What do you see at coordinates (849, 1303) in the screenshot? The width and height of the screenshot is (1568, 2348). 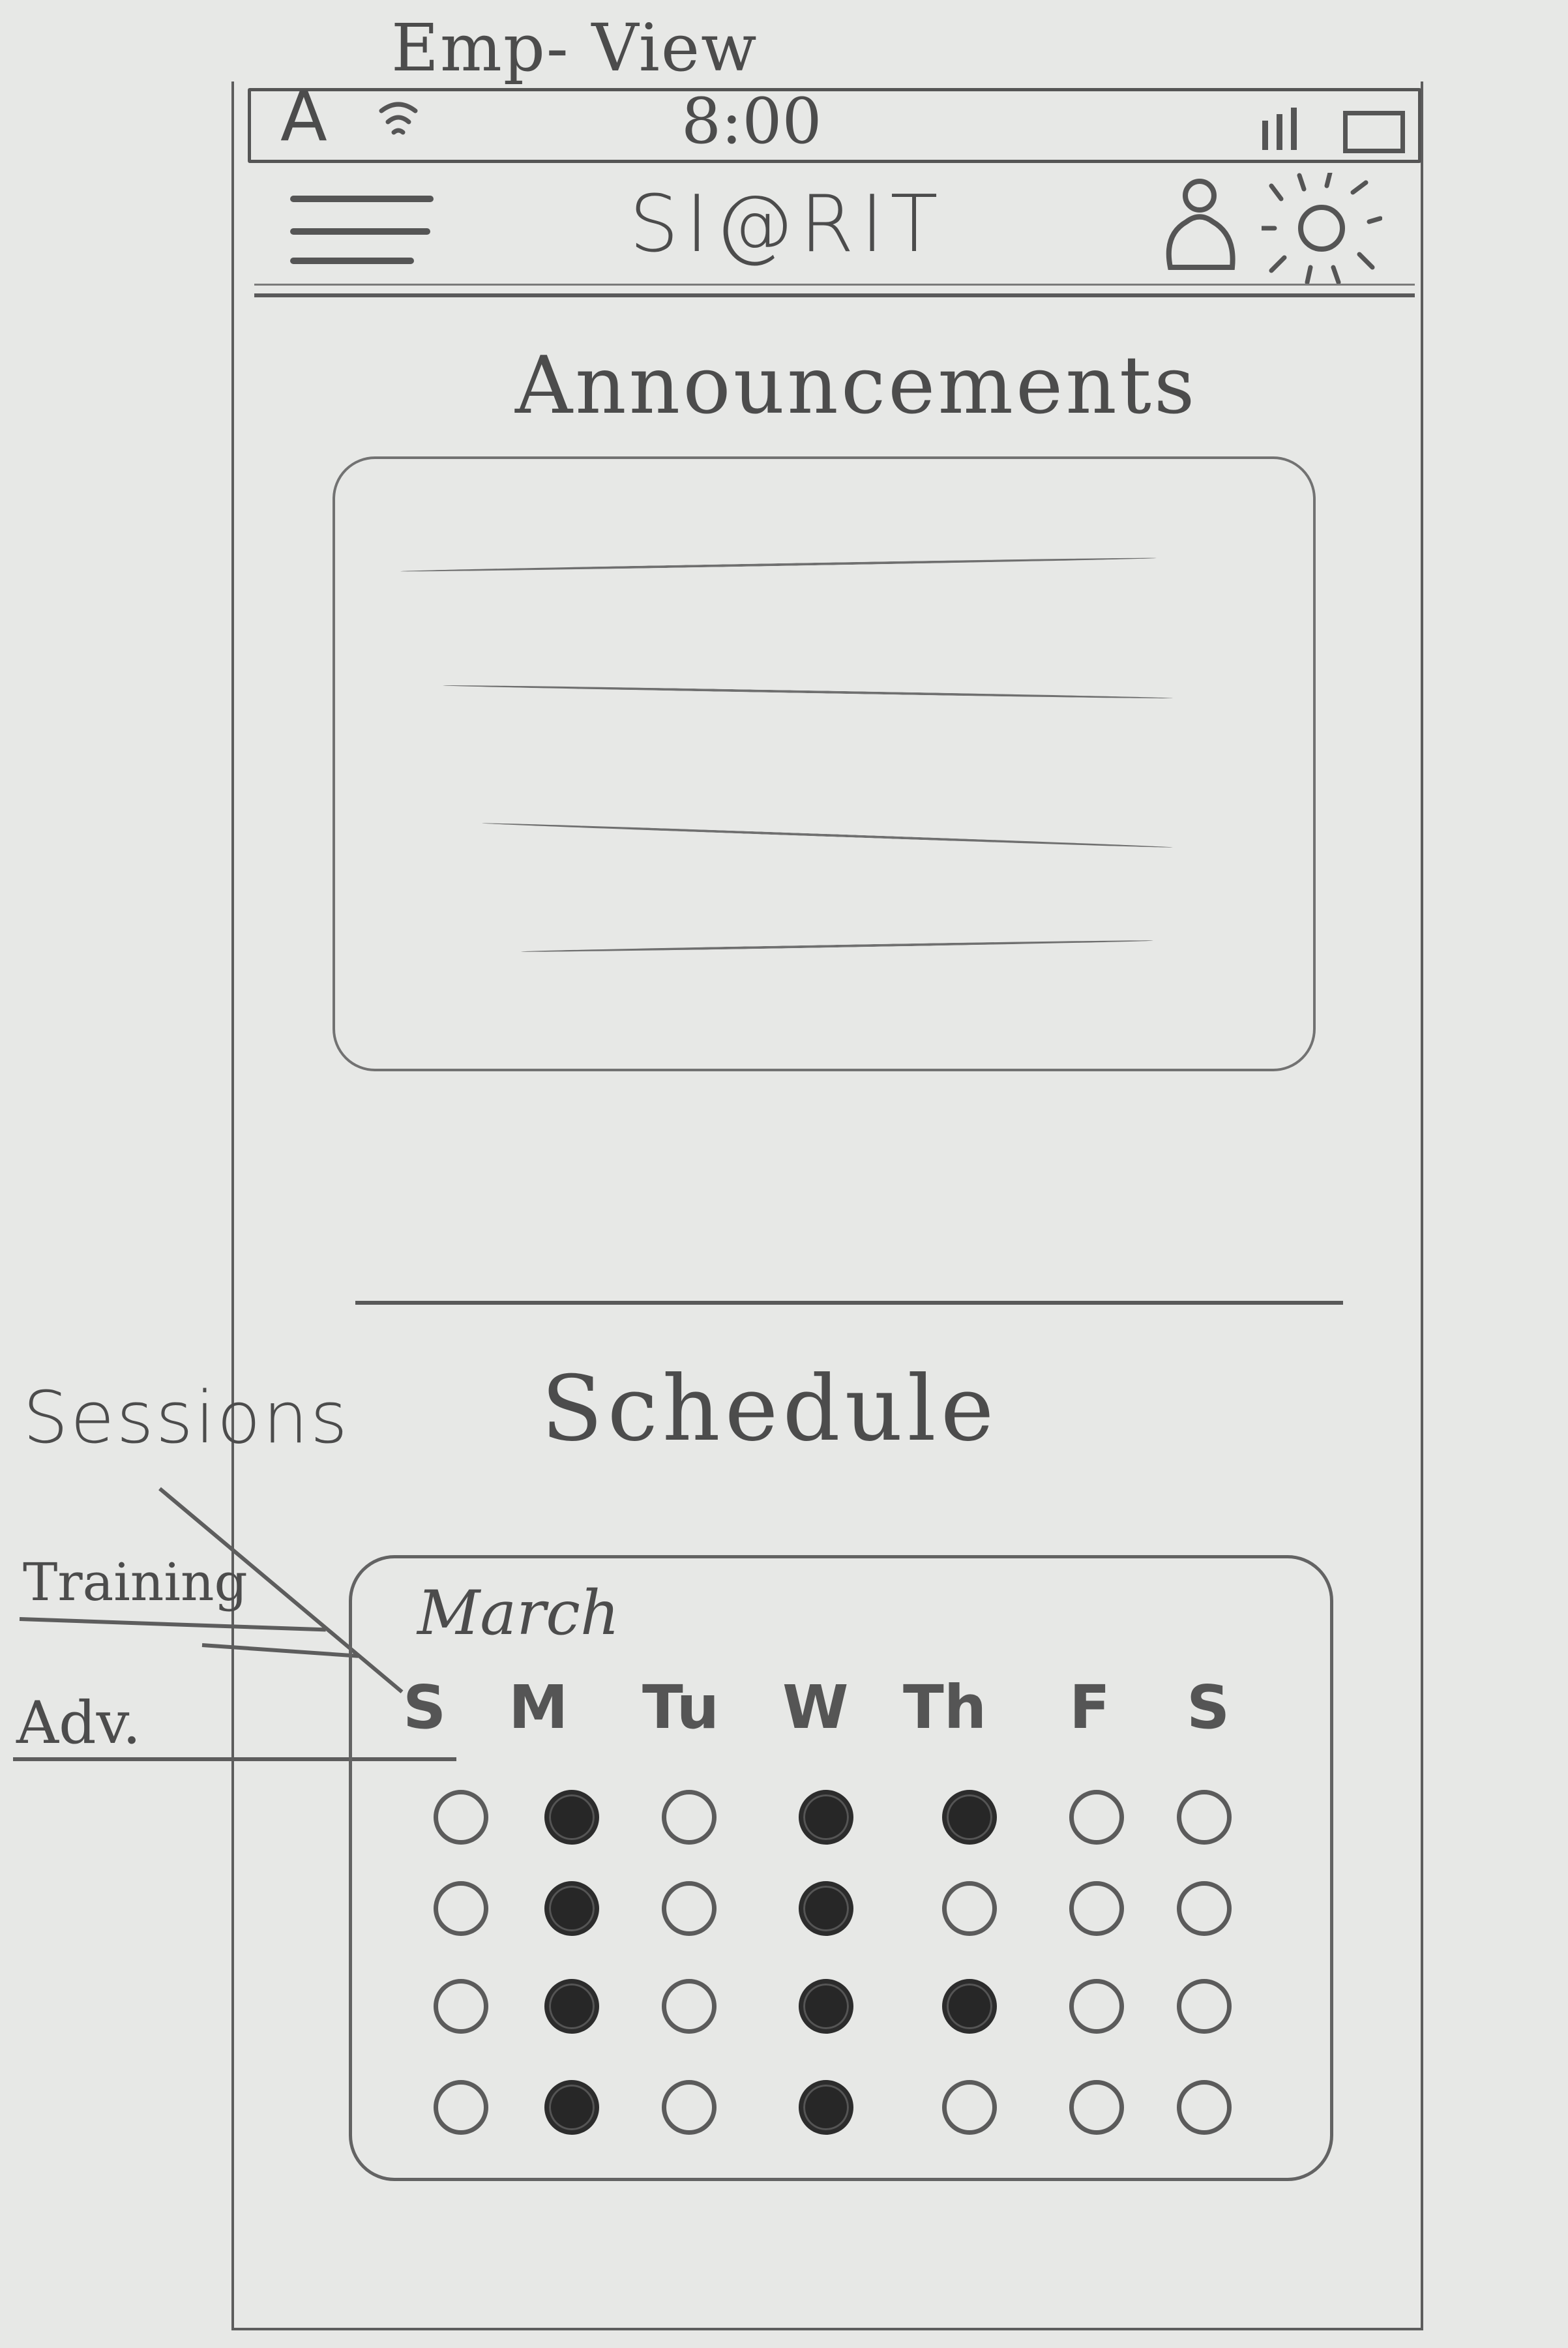 I see `section-divider` at bounding box center [849, 1303].